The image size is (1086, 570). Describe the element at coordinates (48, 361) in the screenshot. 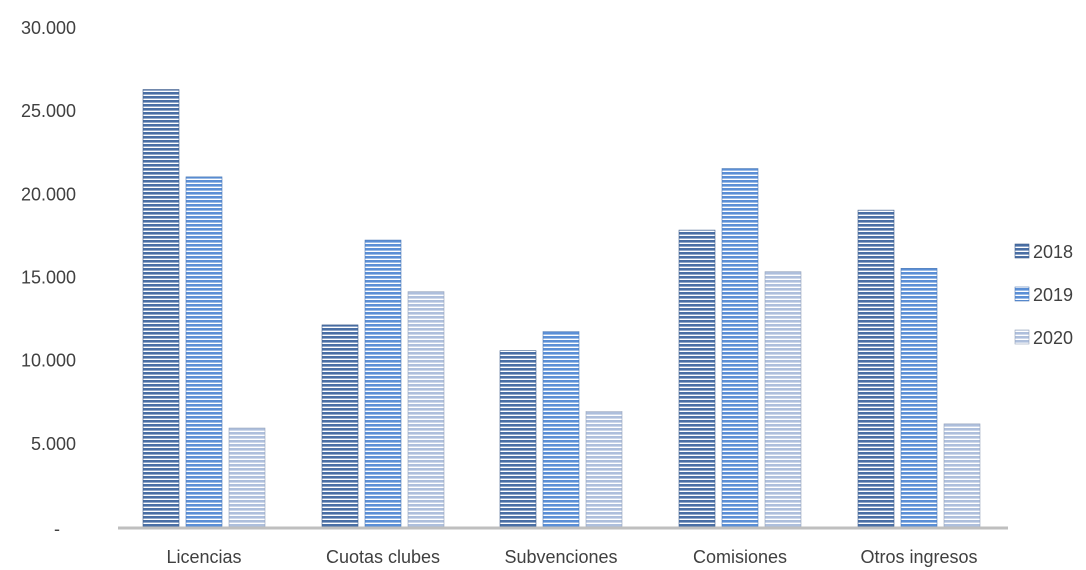

I see `y-tick-label: 10.000` at that location.